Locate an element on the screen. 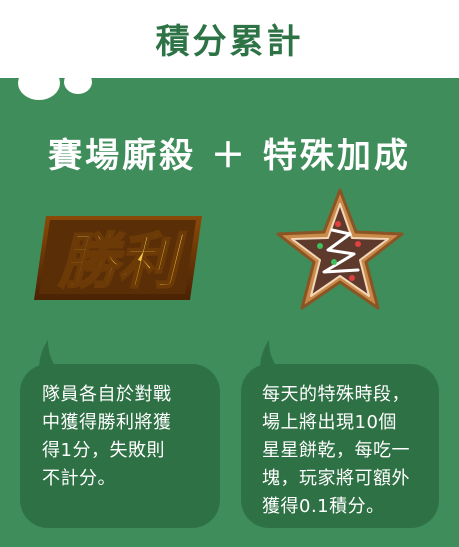 The height and width of the screenshot is (547, 459). page-title: 積分累計 is located at coordinates (229, 42).